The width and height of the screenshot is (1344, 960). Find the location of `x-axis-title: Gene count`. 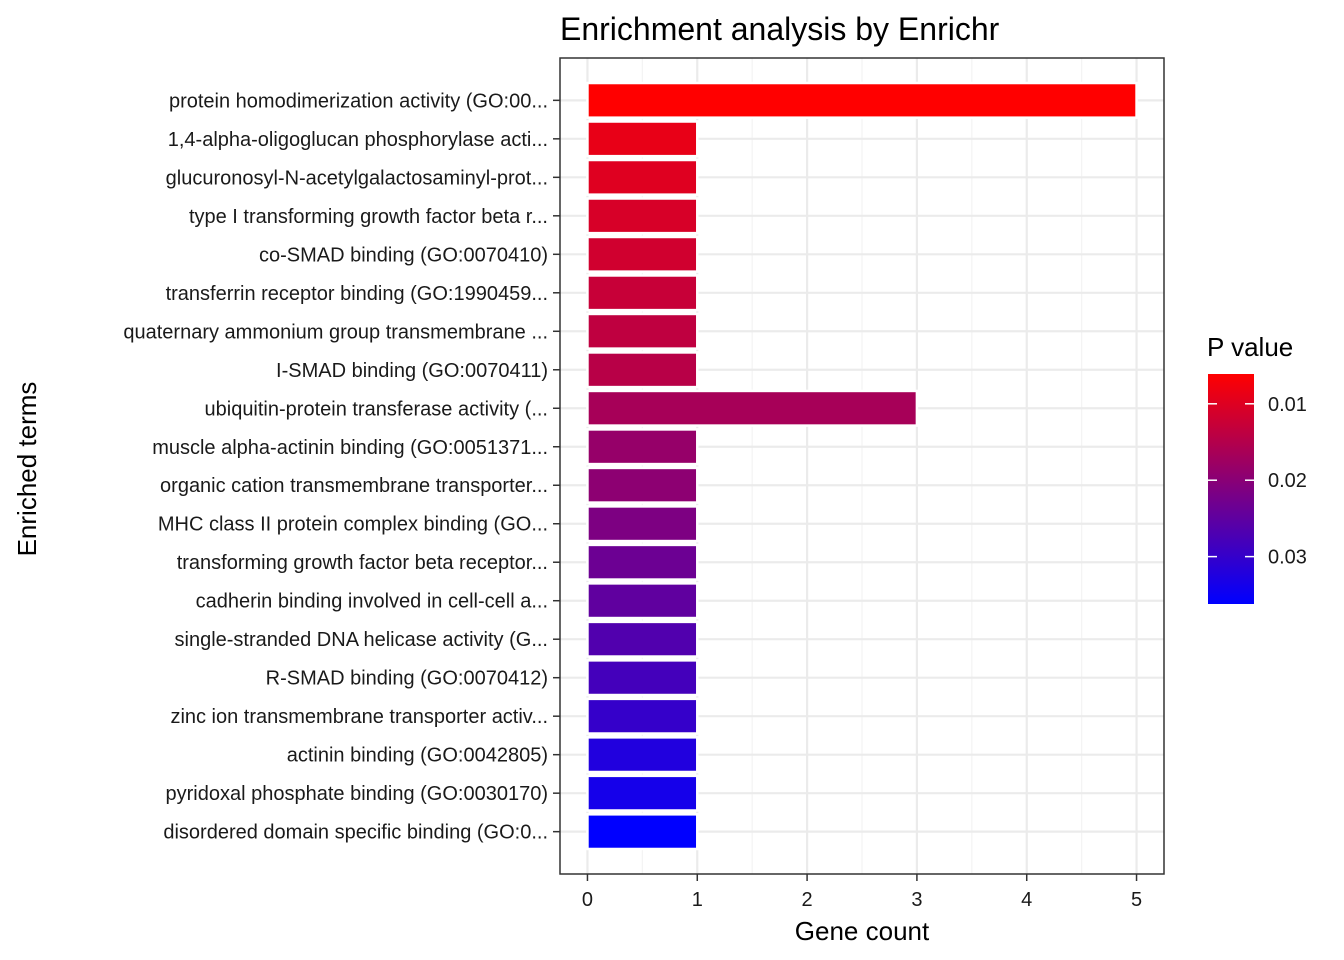

x-axis-title: Gene count is located at coordinates (862, 931).